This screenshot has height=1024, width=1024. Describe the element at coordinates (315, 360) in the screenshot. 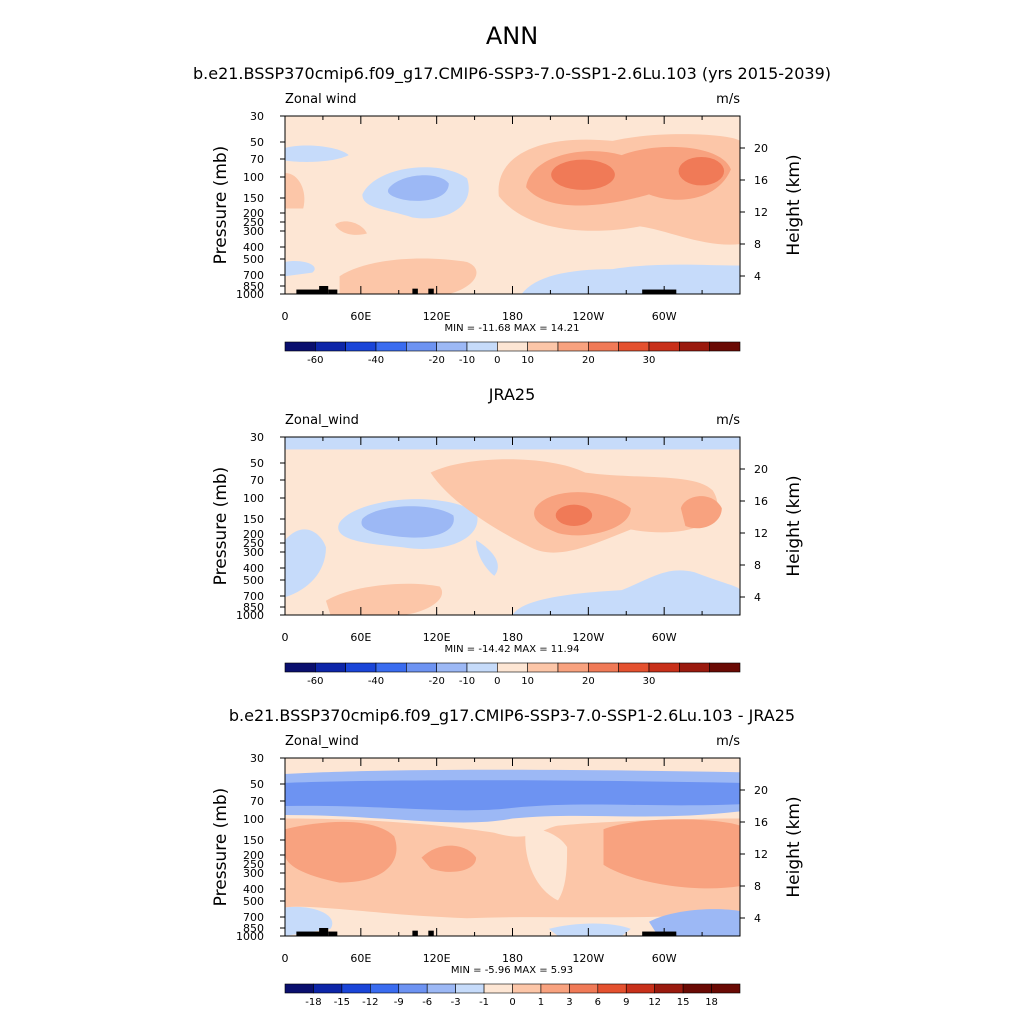

I see `colorbar-label: -60` at that location.